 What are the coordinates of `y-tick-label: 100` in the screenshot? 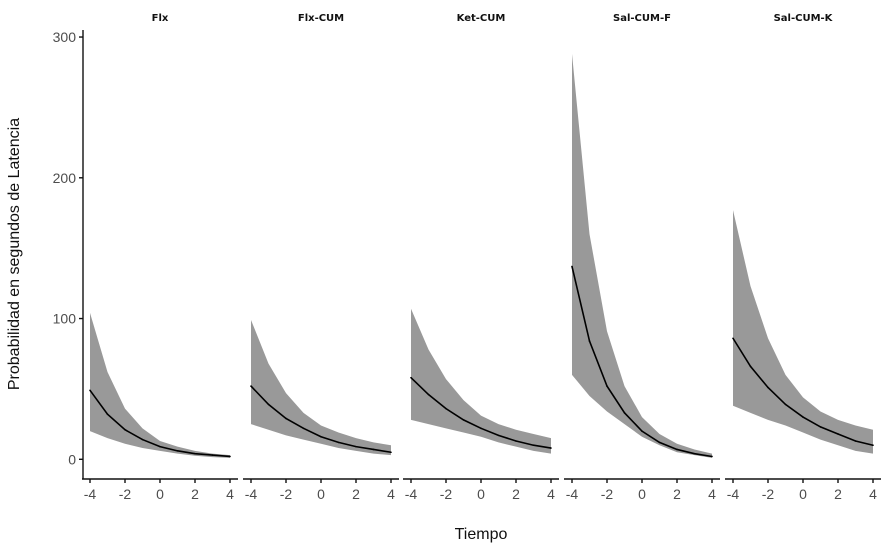 It's located at (65, 319).